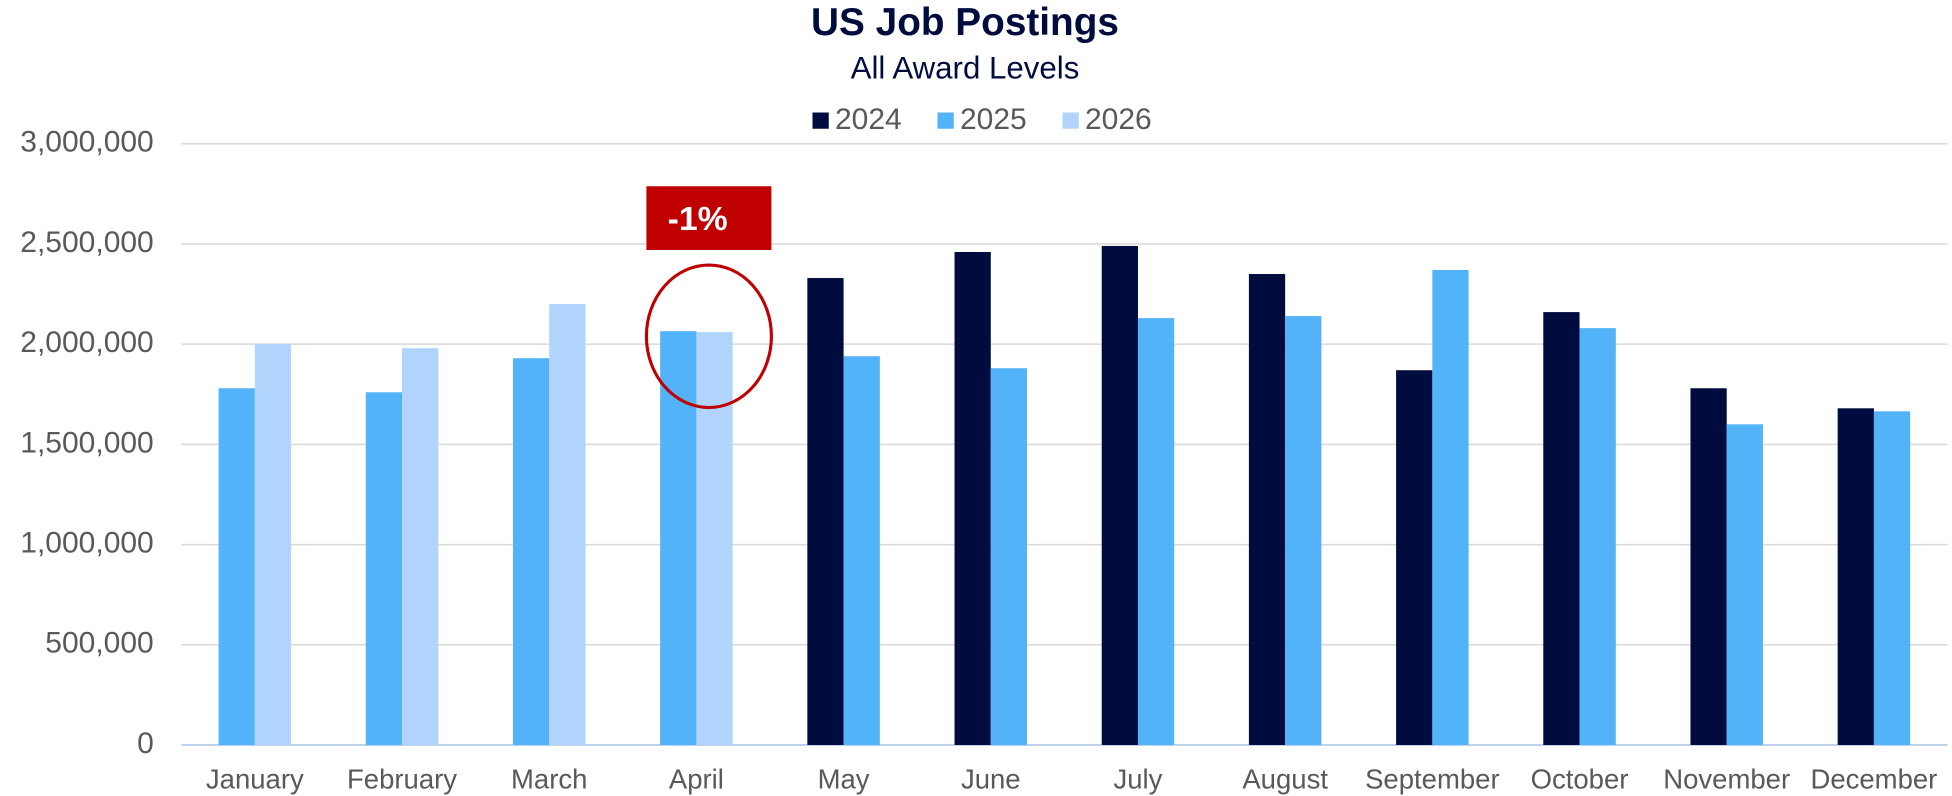 The image size is (1952, 796). I want to click on annotation-circle, so click(708, 336).